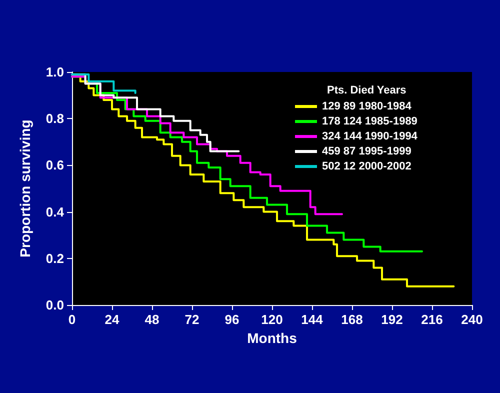 The width and height of the screenshot is (500, 393). Describe the element at coordinates (370, 122) in the screenshot. I see `legend-label: 178 124 1985-1989` at that location.